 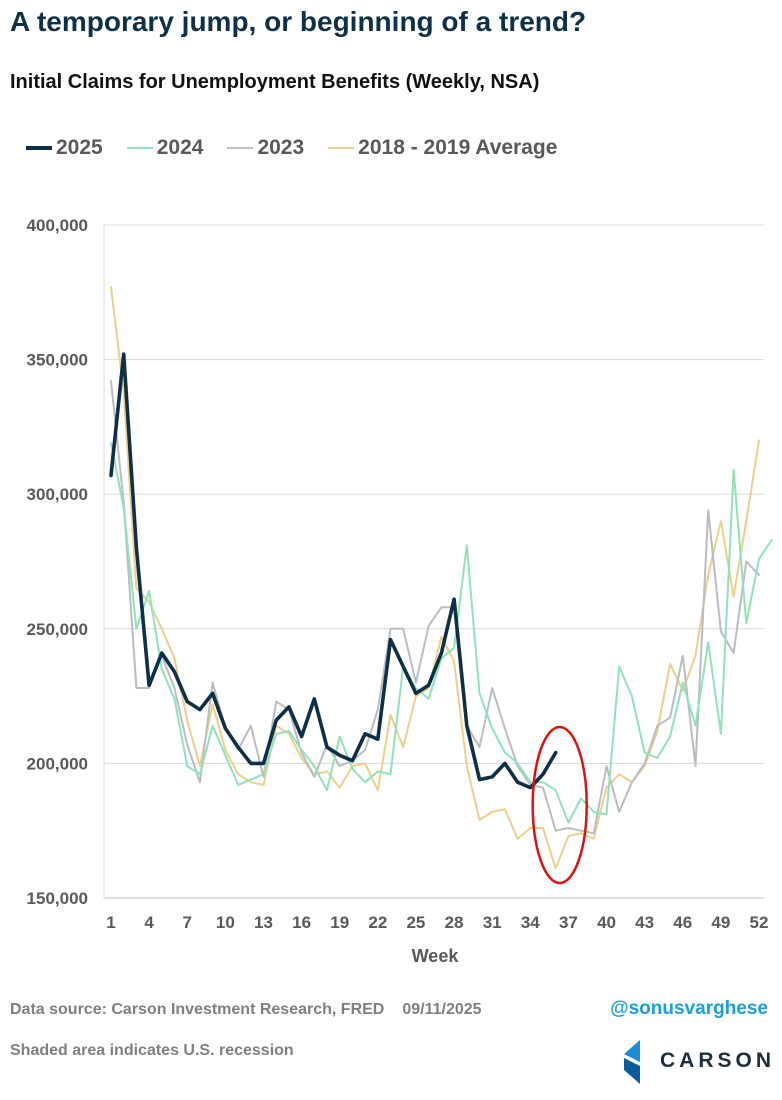 What do you see at coordinates (720, 922) in the screenshot?
I see `x-tick-label: 49` at bounding box center [720, 922].